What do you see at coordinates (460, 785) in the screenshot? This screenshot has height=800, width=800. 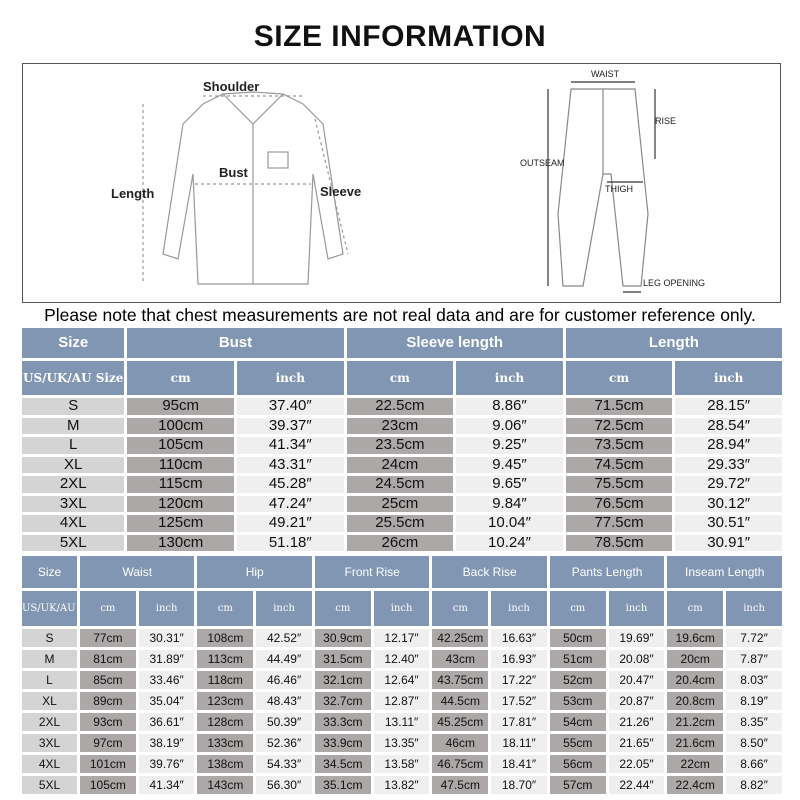 I see `cm-value-cell: 47.5cm` at bounding box center [460, 785].